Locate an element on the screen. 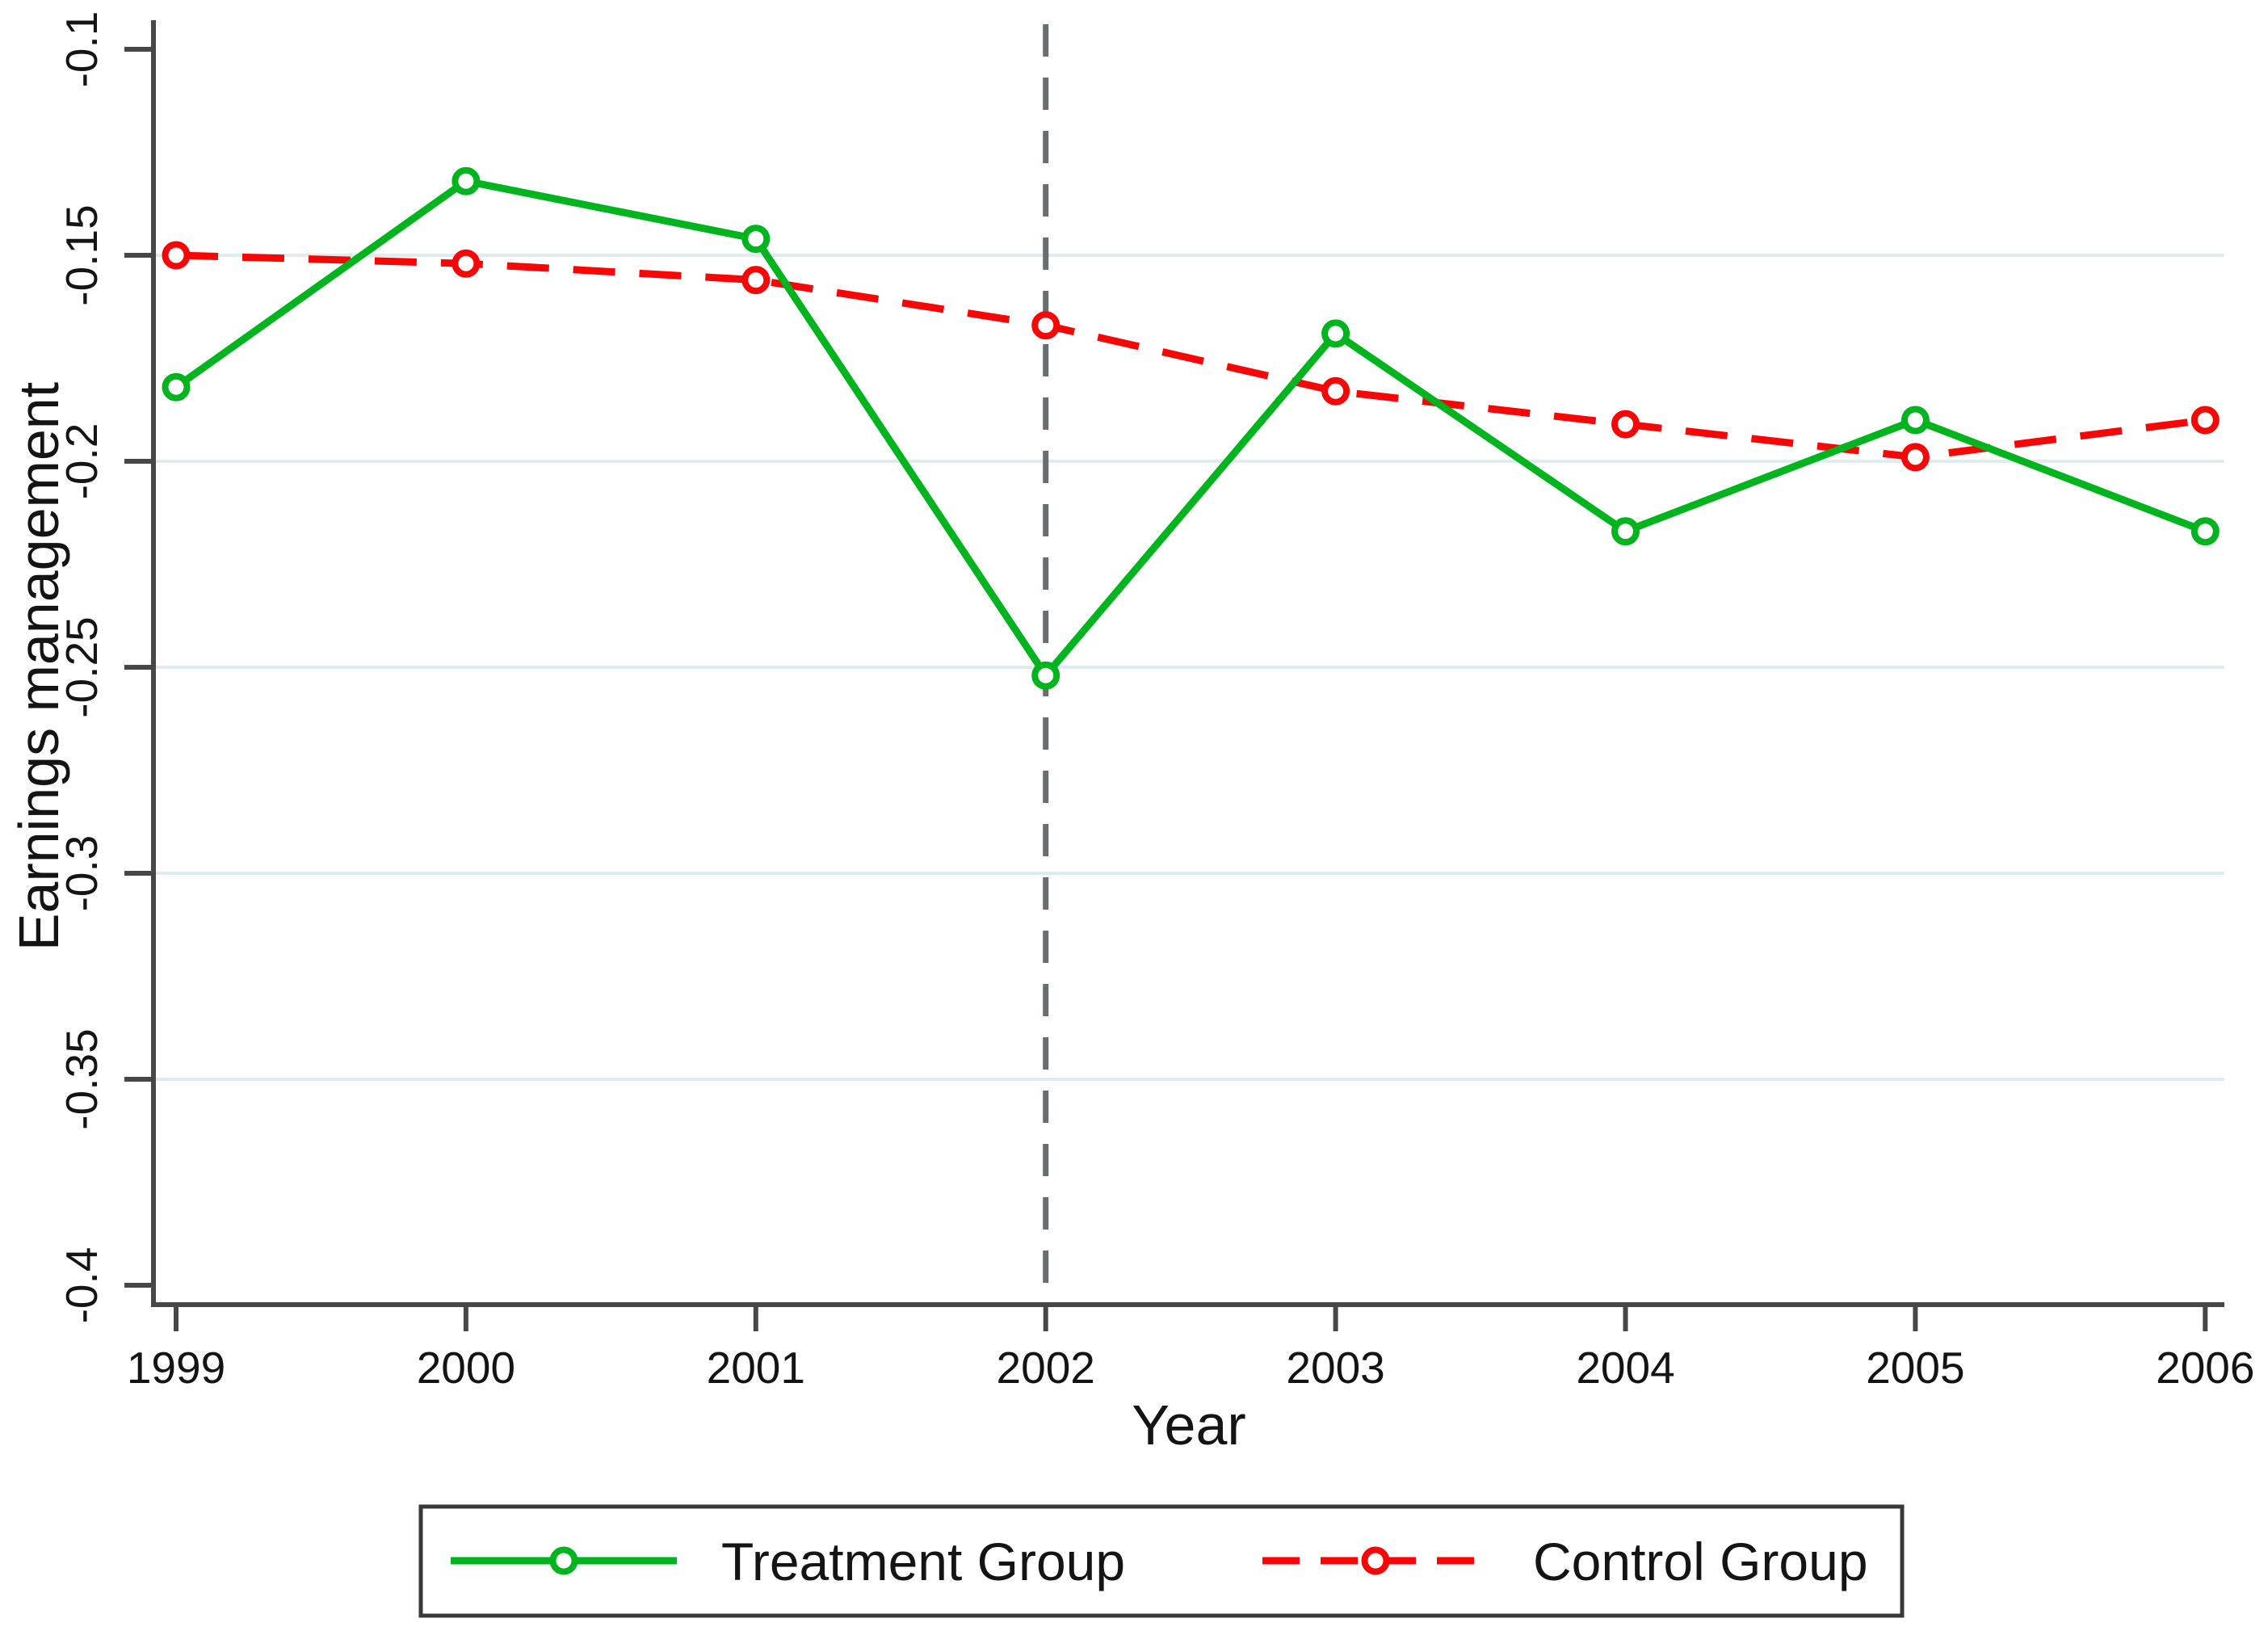 Image resolution: width=2268 pixels, height=1631 pixels. x-tick-label: 2005 is located at coordinates (1915, 1368).